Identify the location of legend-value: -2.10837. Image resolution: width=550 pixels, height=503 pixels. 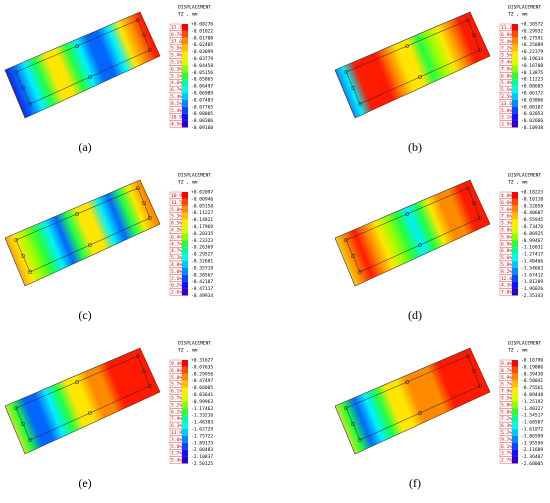
(202, 457).